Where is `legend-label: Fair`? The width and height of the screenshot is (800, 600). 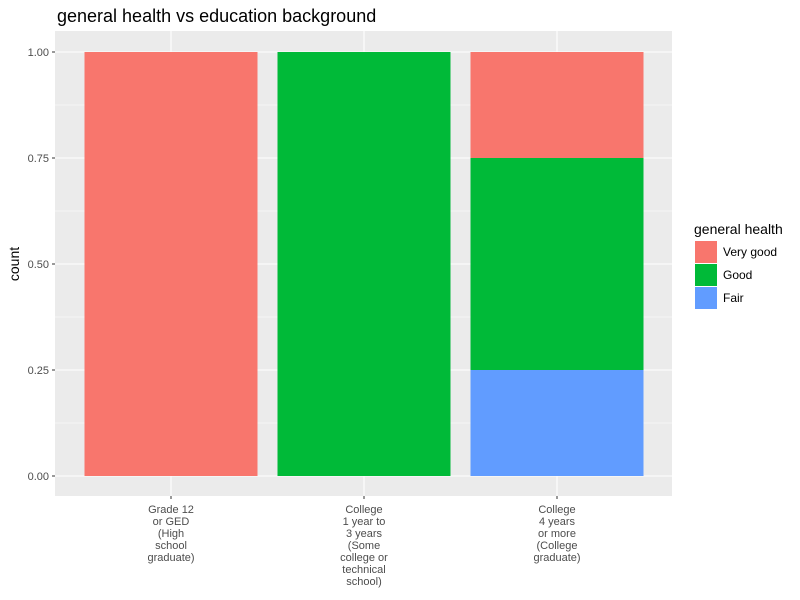
legend-label: Fair is located at coordinates (733, 298).